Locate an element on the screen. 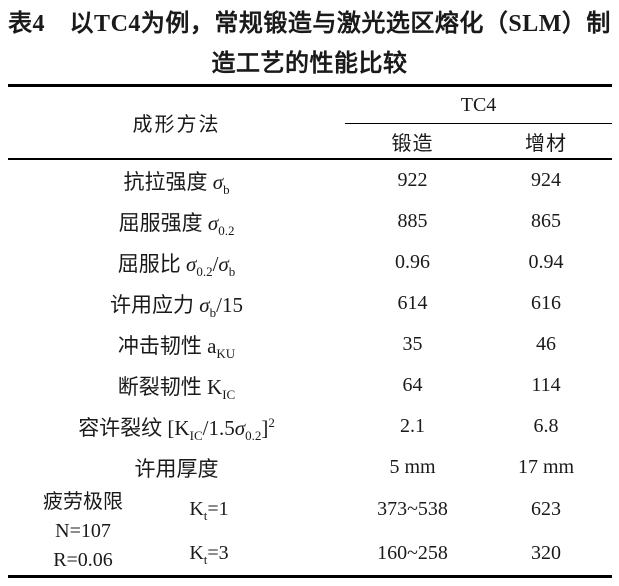 The image size is (619, 586). kt-condition-label: Kt=3 is located at coordinates (209, 554).